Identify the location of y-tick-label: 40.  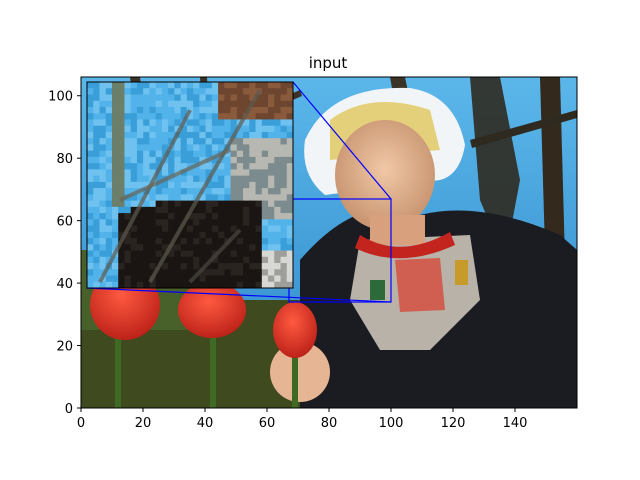
(64, 284).